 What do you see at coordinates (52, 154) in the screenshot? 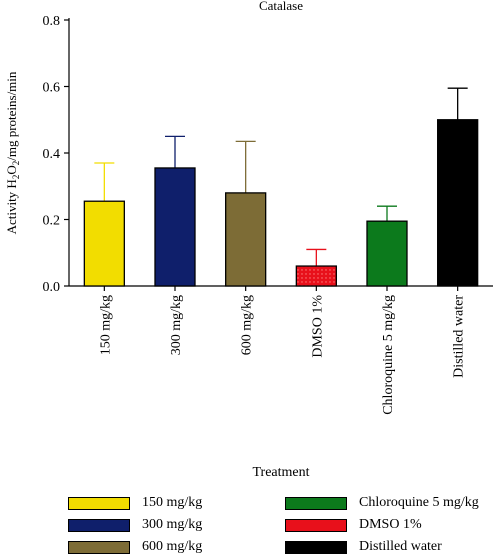
I see `y-tick-label: 0.4` at bounding box center [52, 154].